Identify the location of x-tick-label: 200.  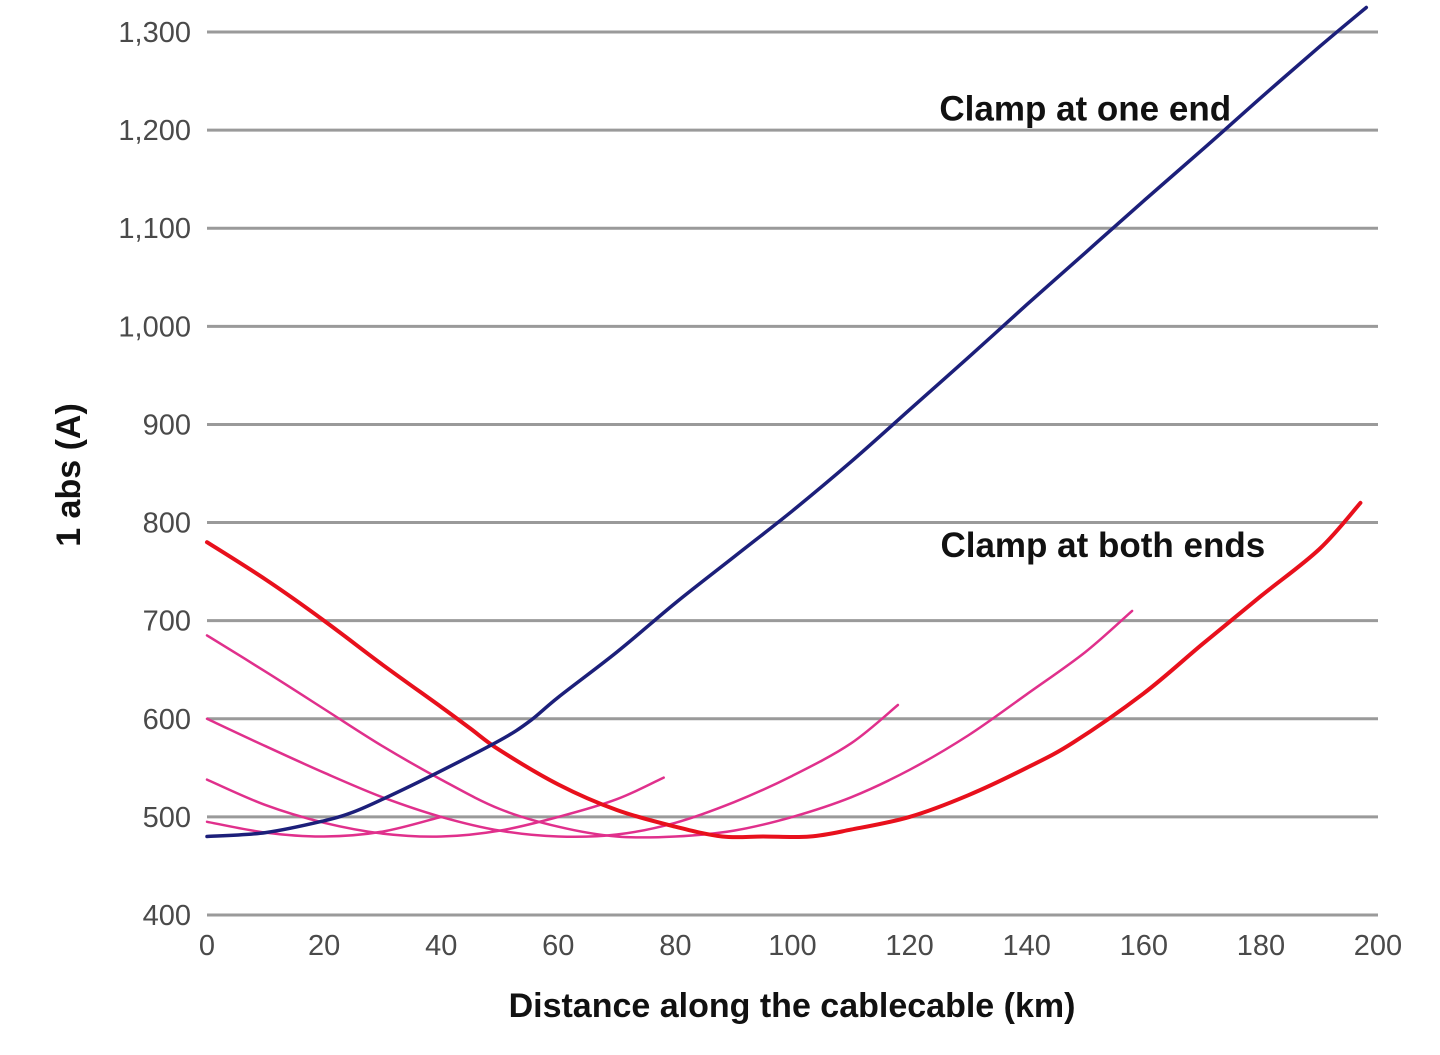
(1378, 946).